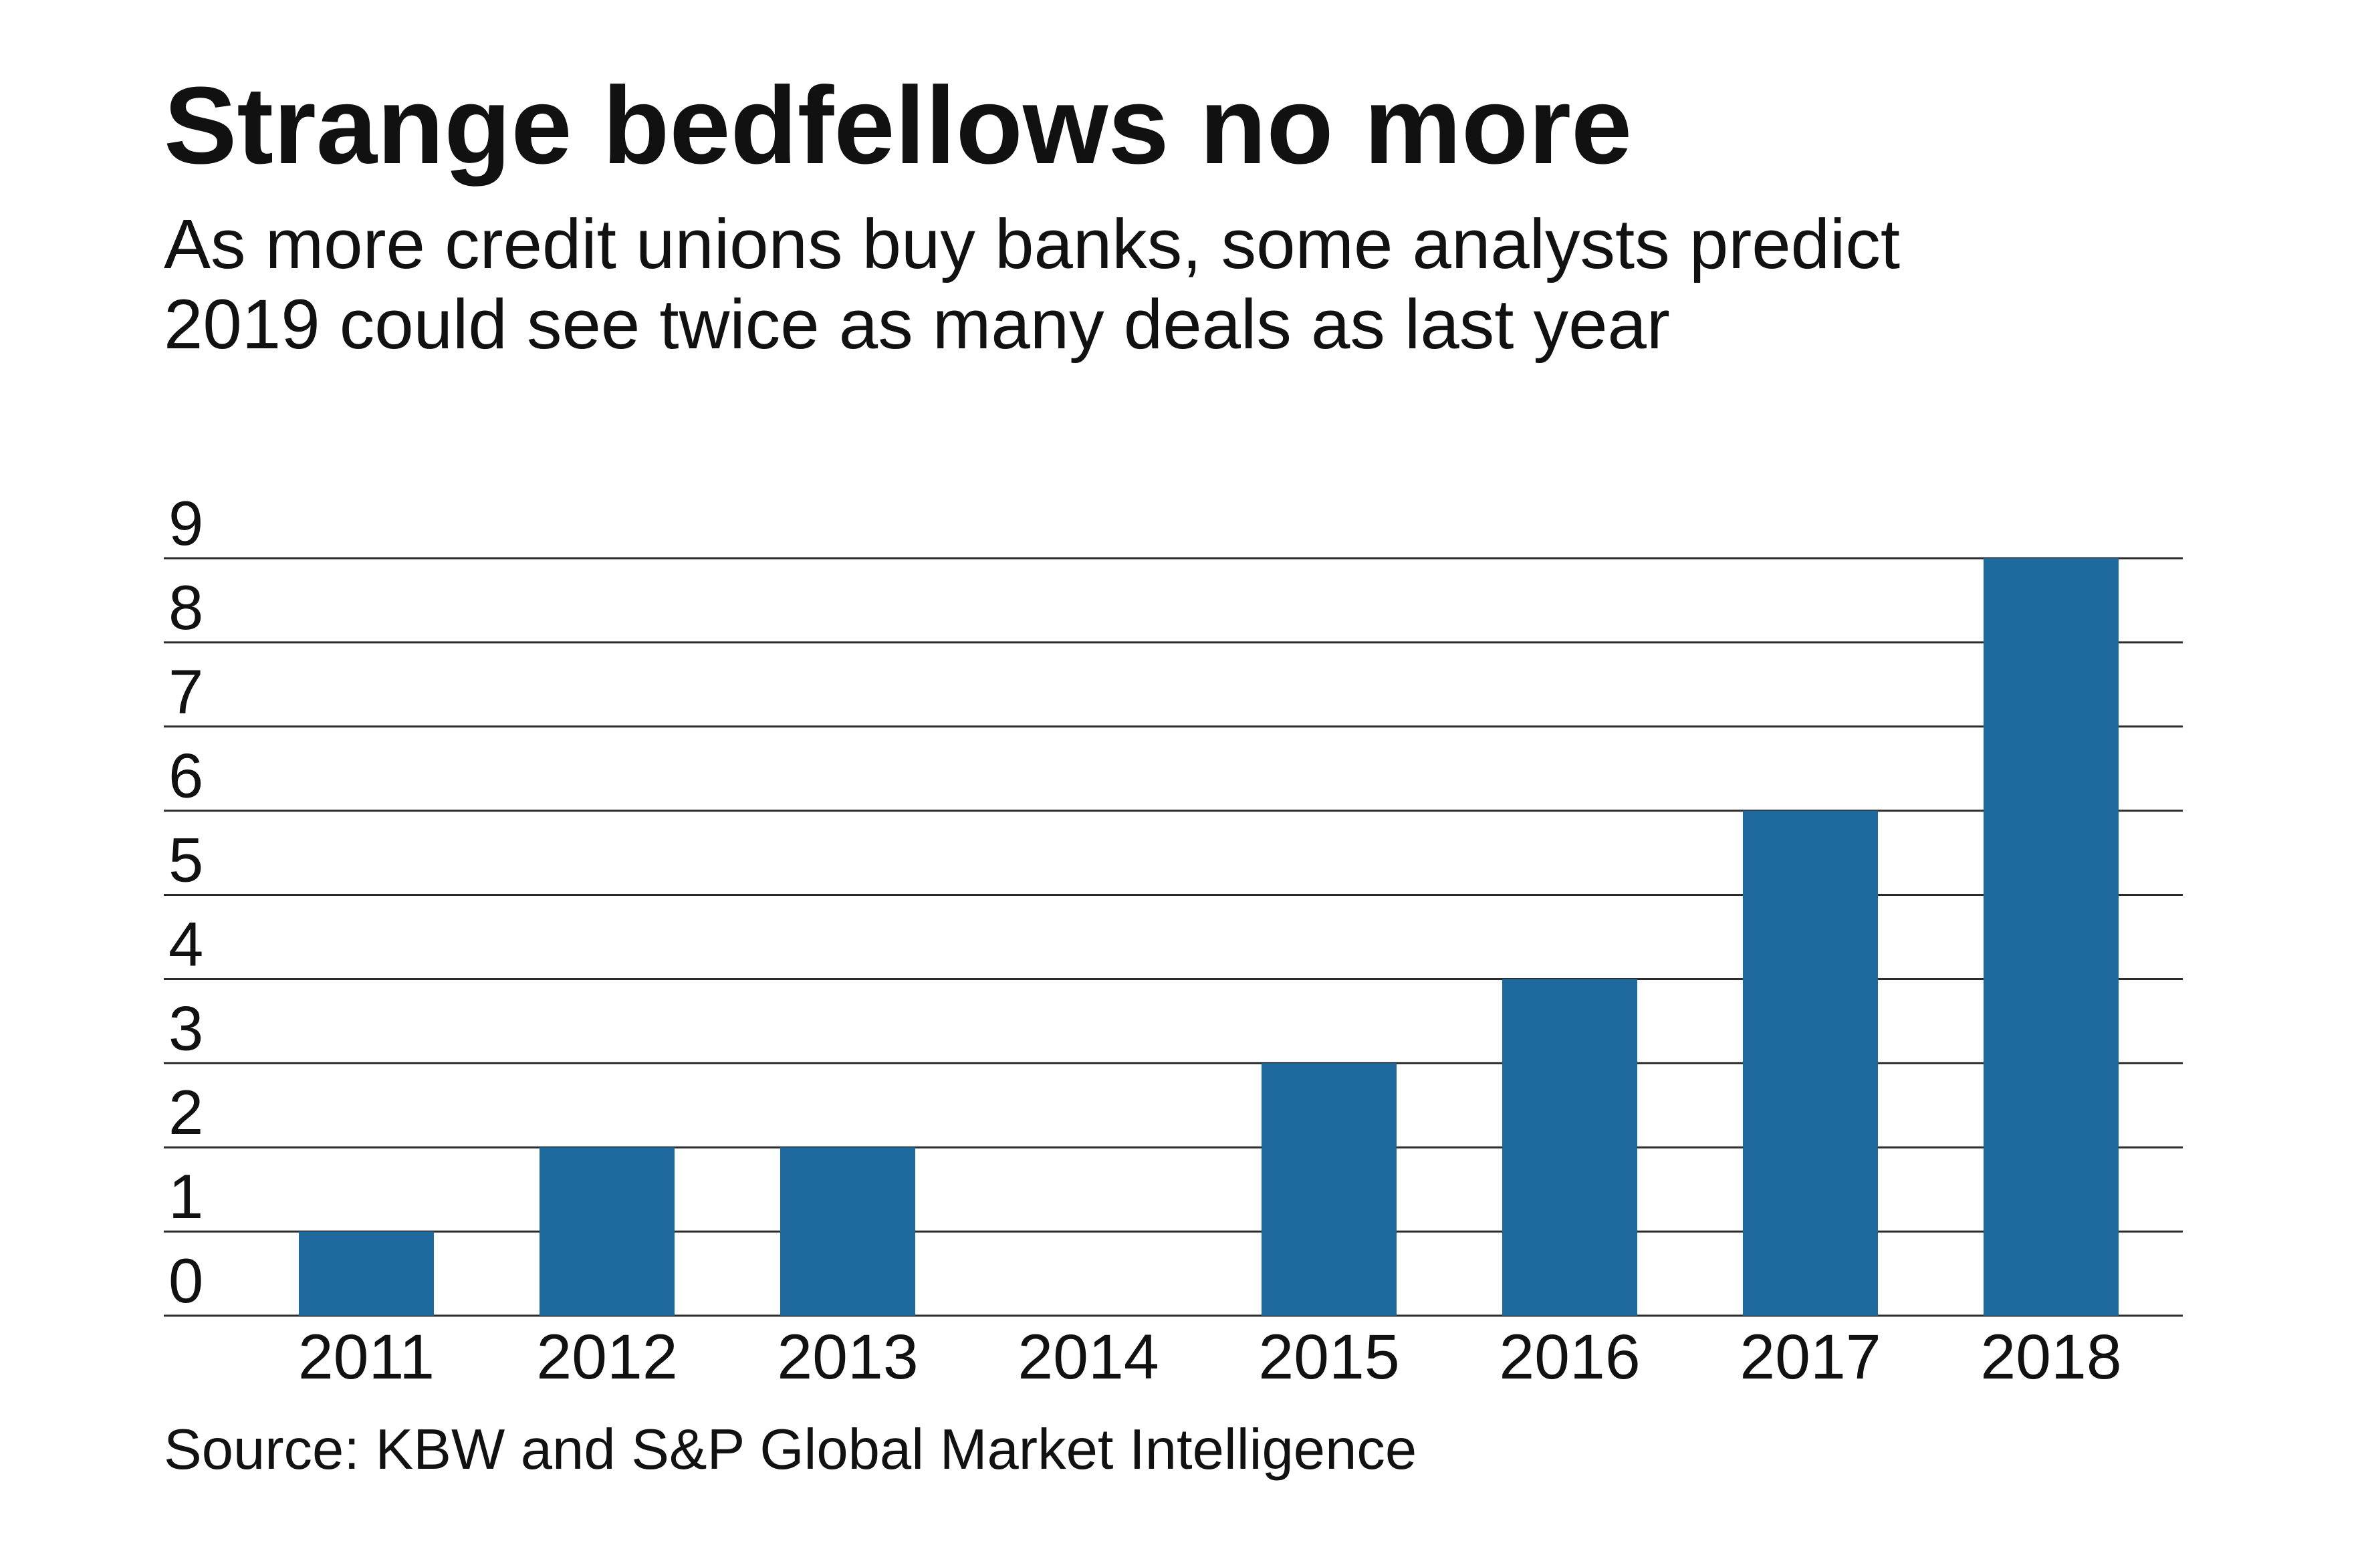  Describe the element at coordinates (185, 523) in the screenshot. I see `y-tick-label: 9` at that location.